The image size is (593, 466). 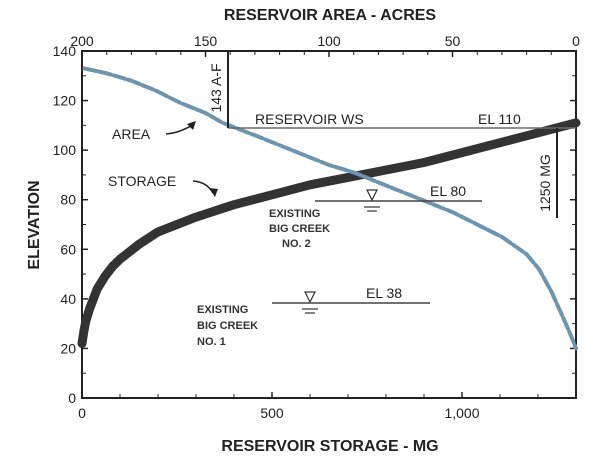 What do you see at coordinates (142, 181) in the screenshot?
I see `storage-label: STORAGE` at bounding box center [142, 181].